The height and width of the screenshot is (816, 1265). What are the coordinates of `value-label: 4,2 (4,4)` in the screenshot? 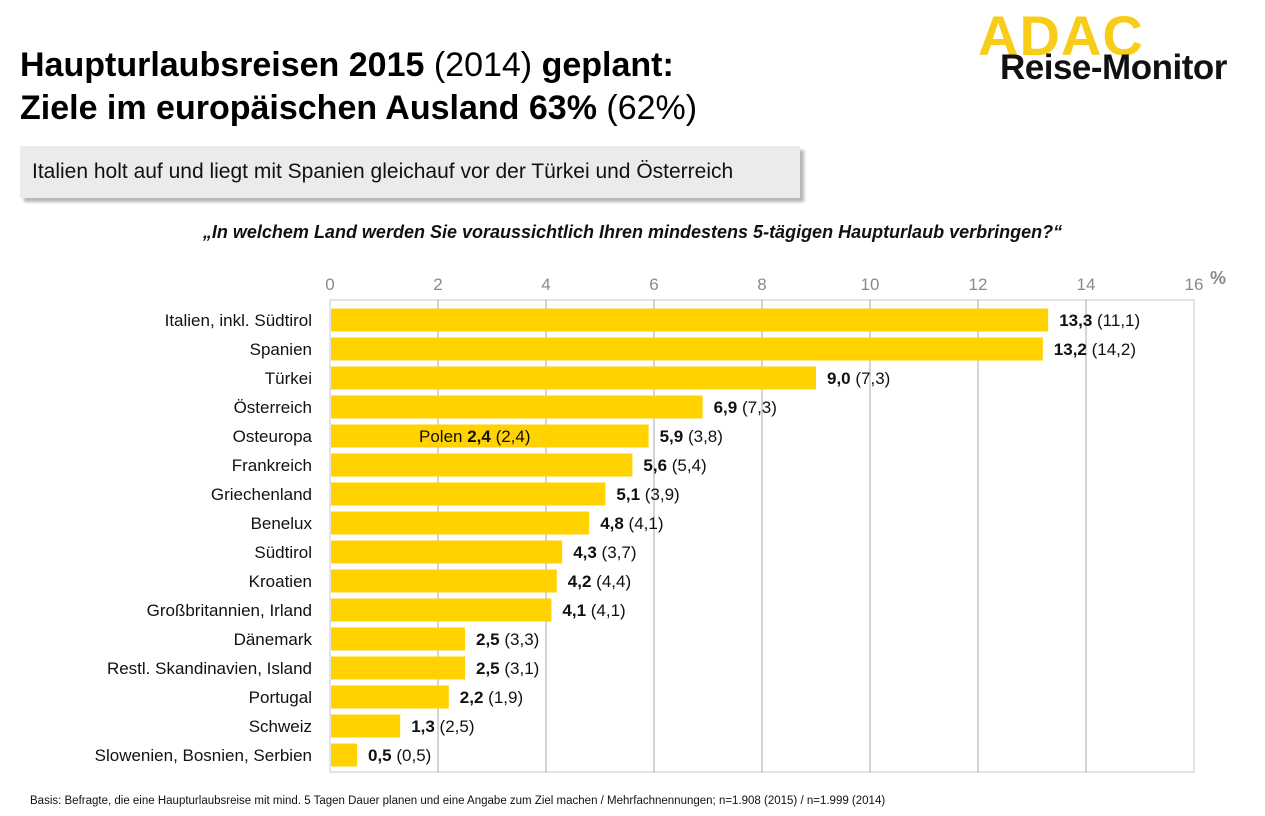 It's located at (599, 581).